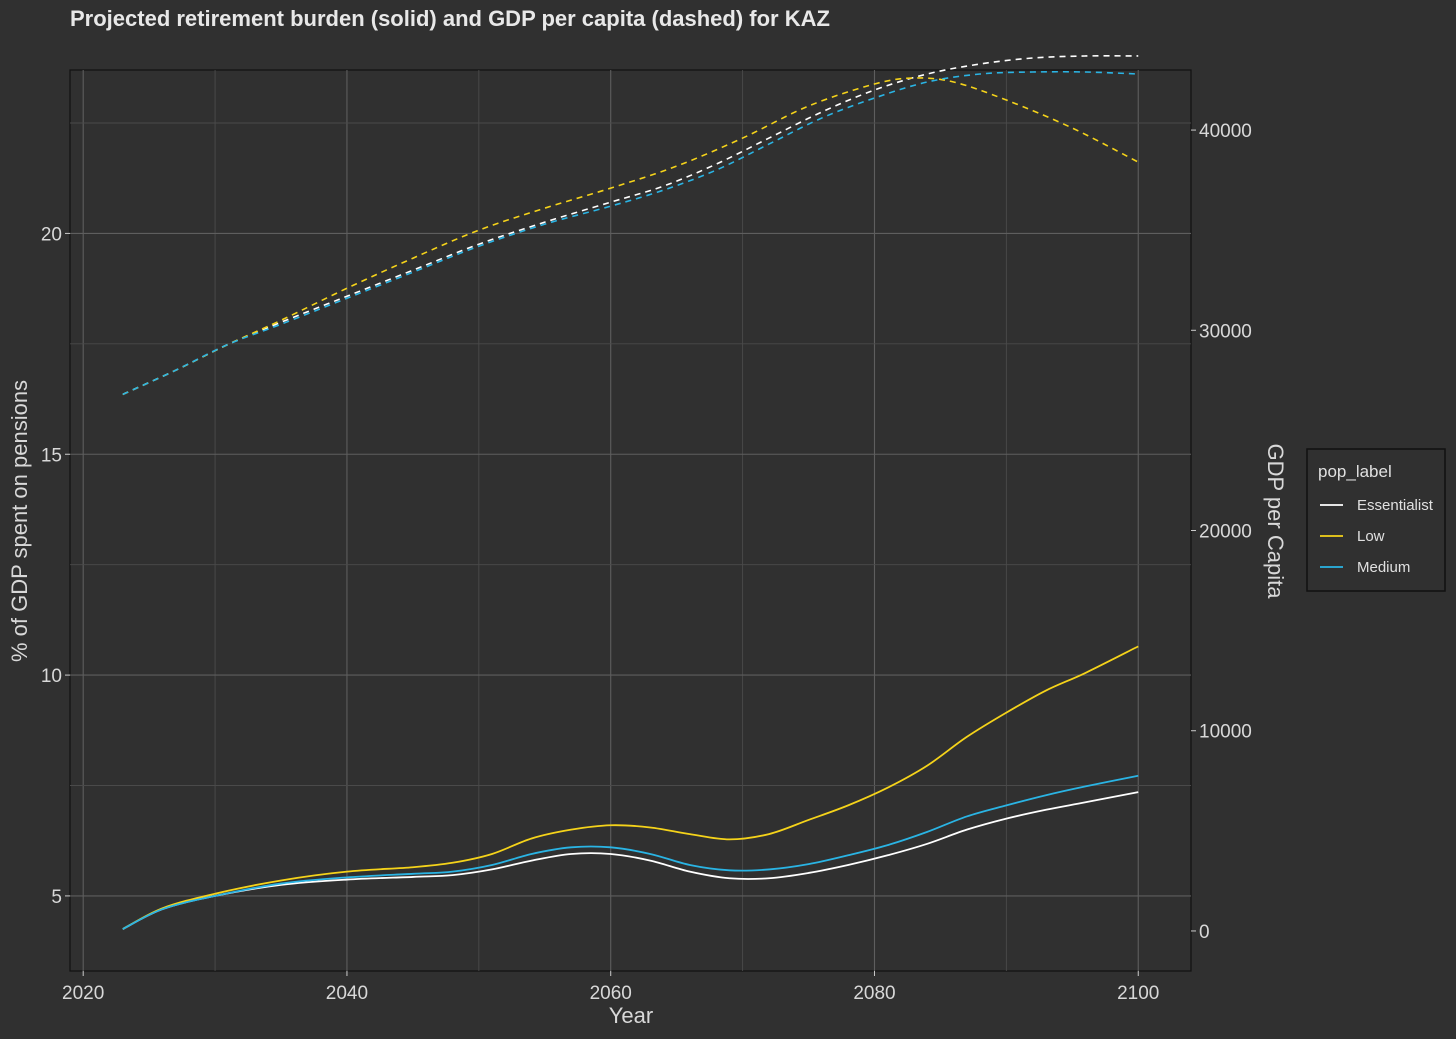  Describe the element at coordinates (1225, 331) in the screenshot. I see `y-right-tick-label: 30000` at that location.